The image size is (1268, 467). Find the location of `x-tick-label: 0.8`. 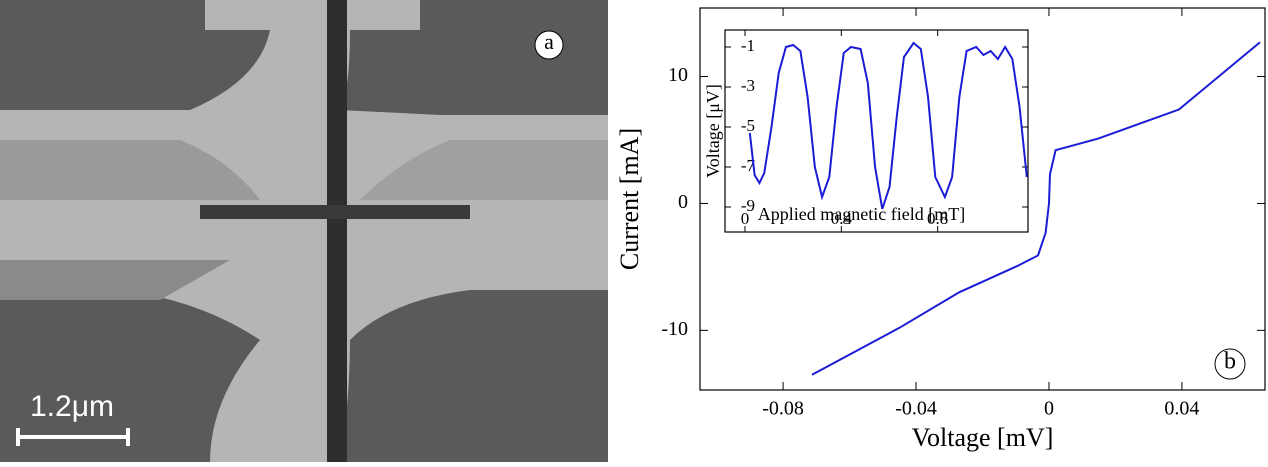

x-tick-label: 0.8 is located at coordinates (937, 218).